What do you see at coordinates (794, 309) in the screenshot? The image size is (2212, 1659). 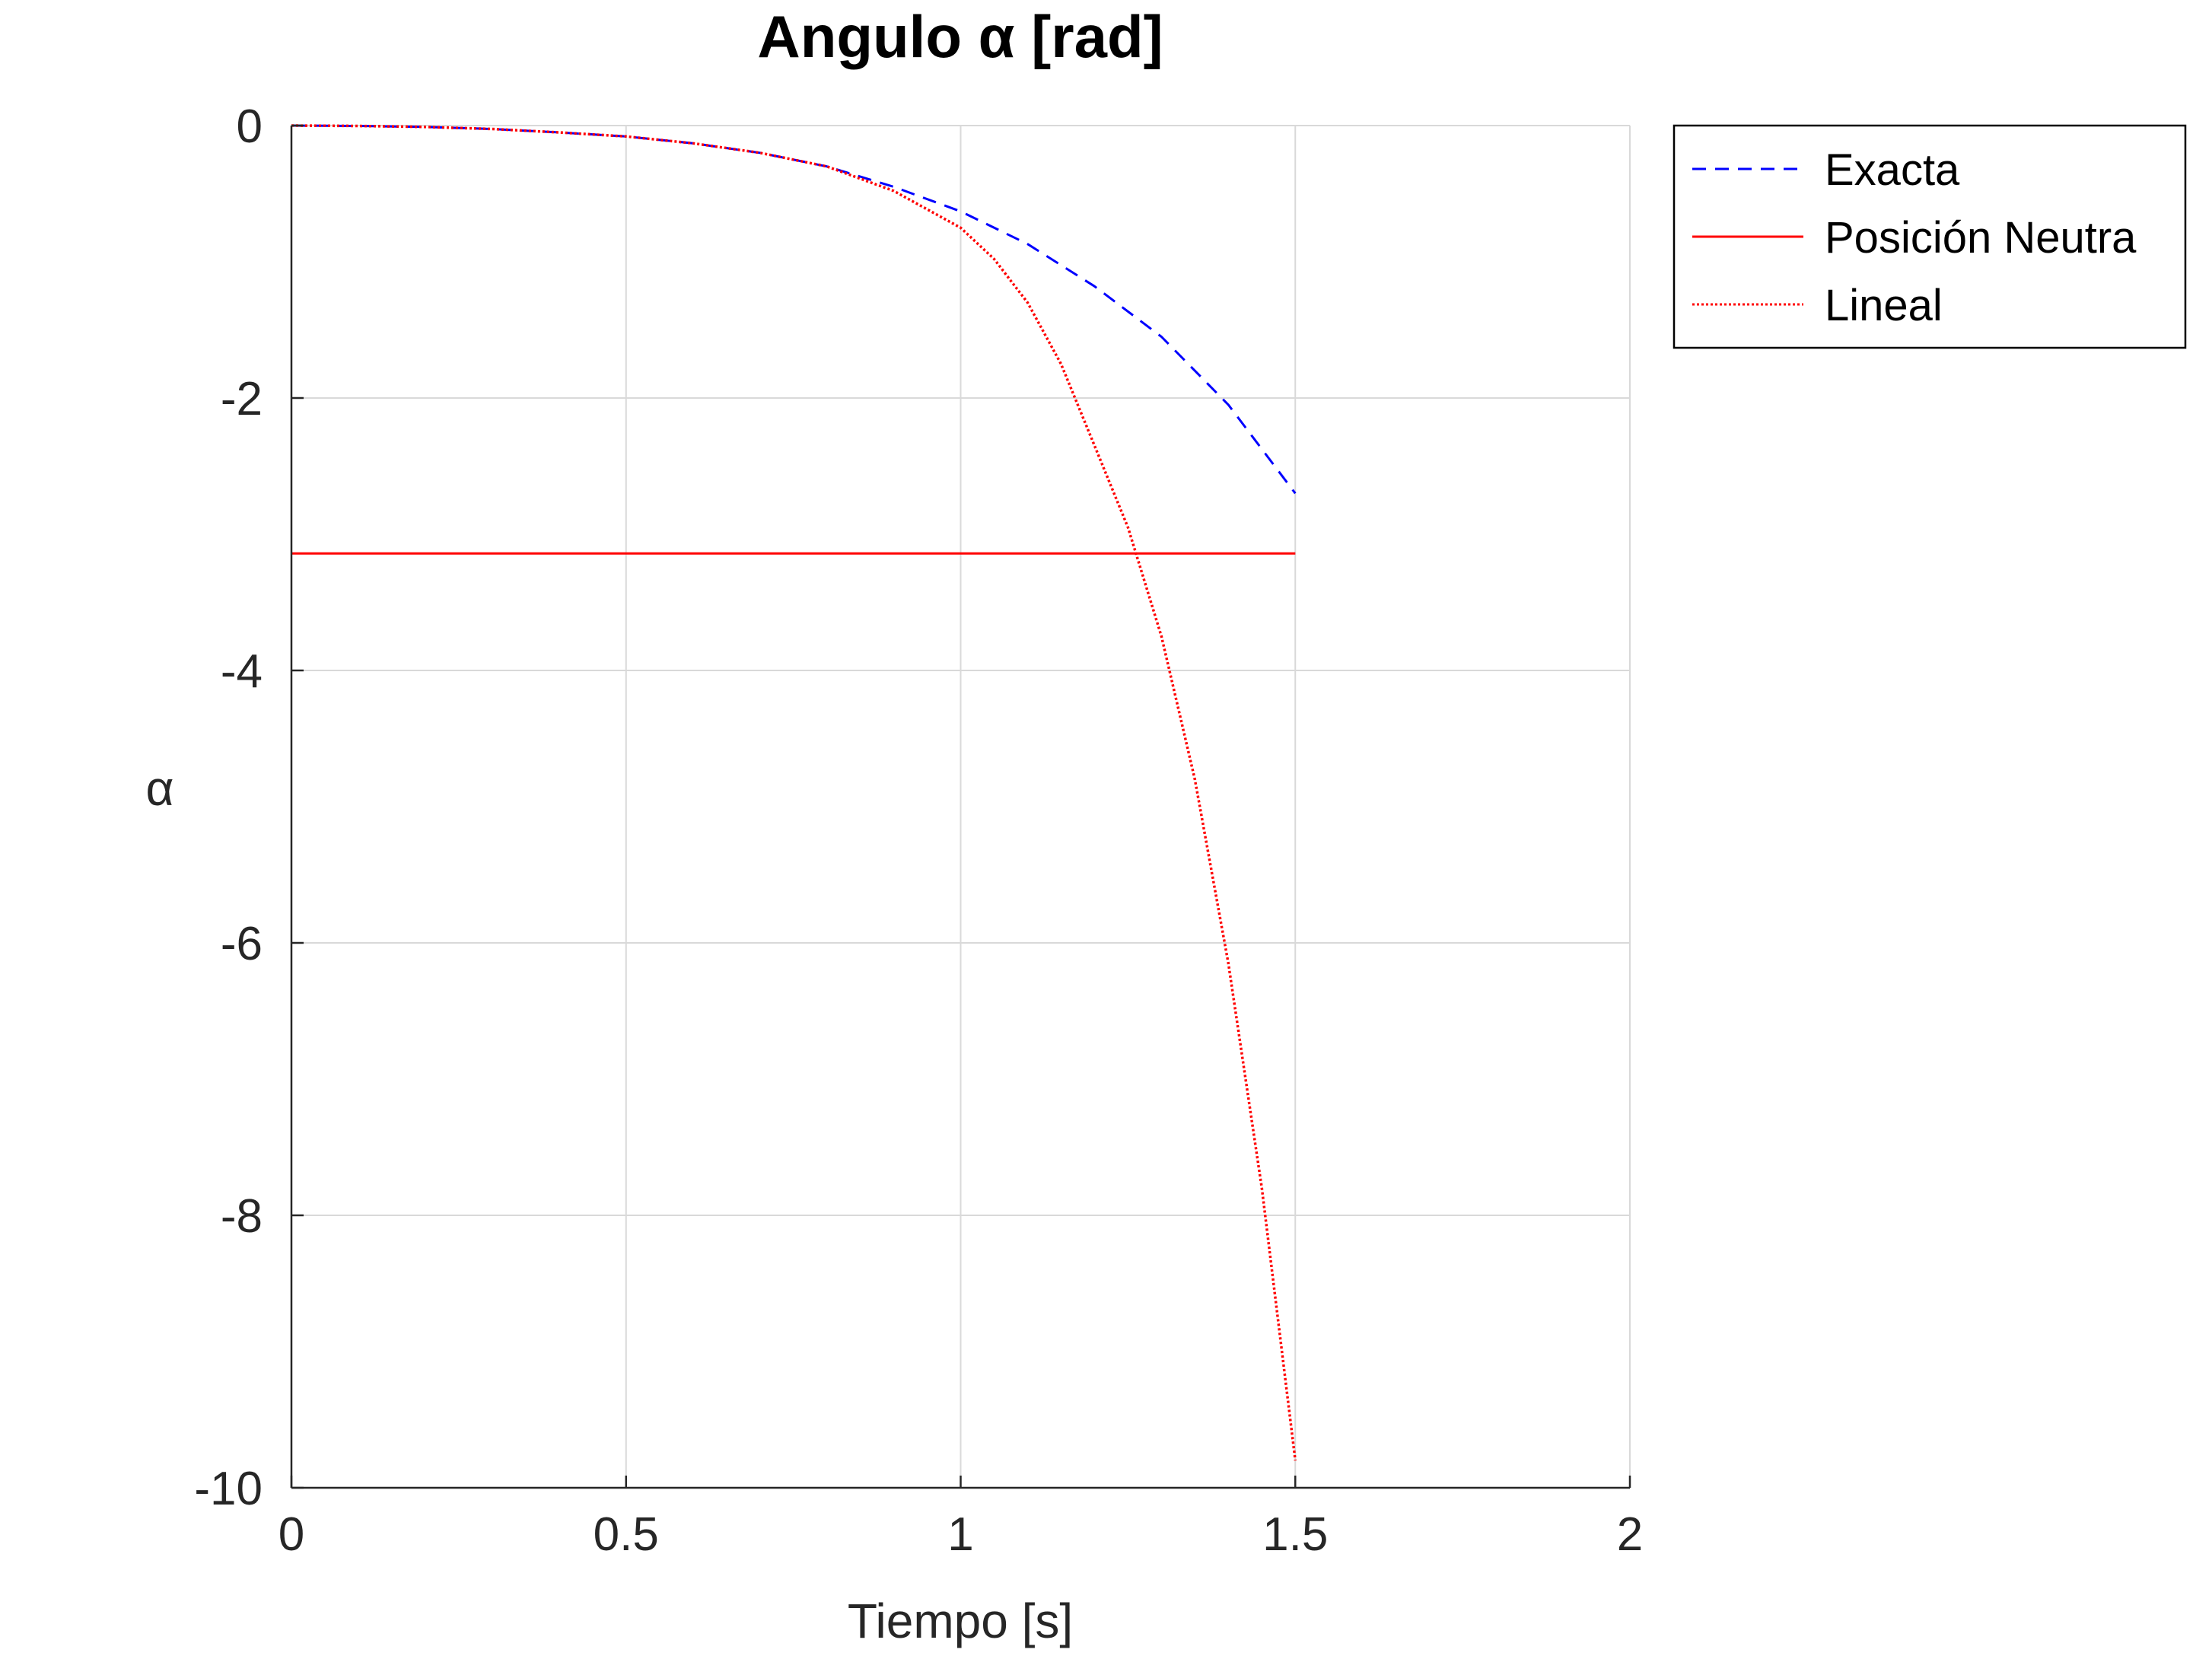 I see `series-line-exacta` at bounding box center [794, 309].